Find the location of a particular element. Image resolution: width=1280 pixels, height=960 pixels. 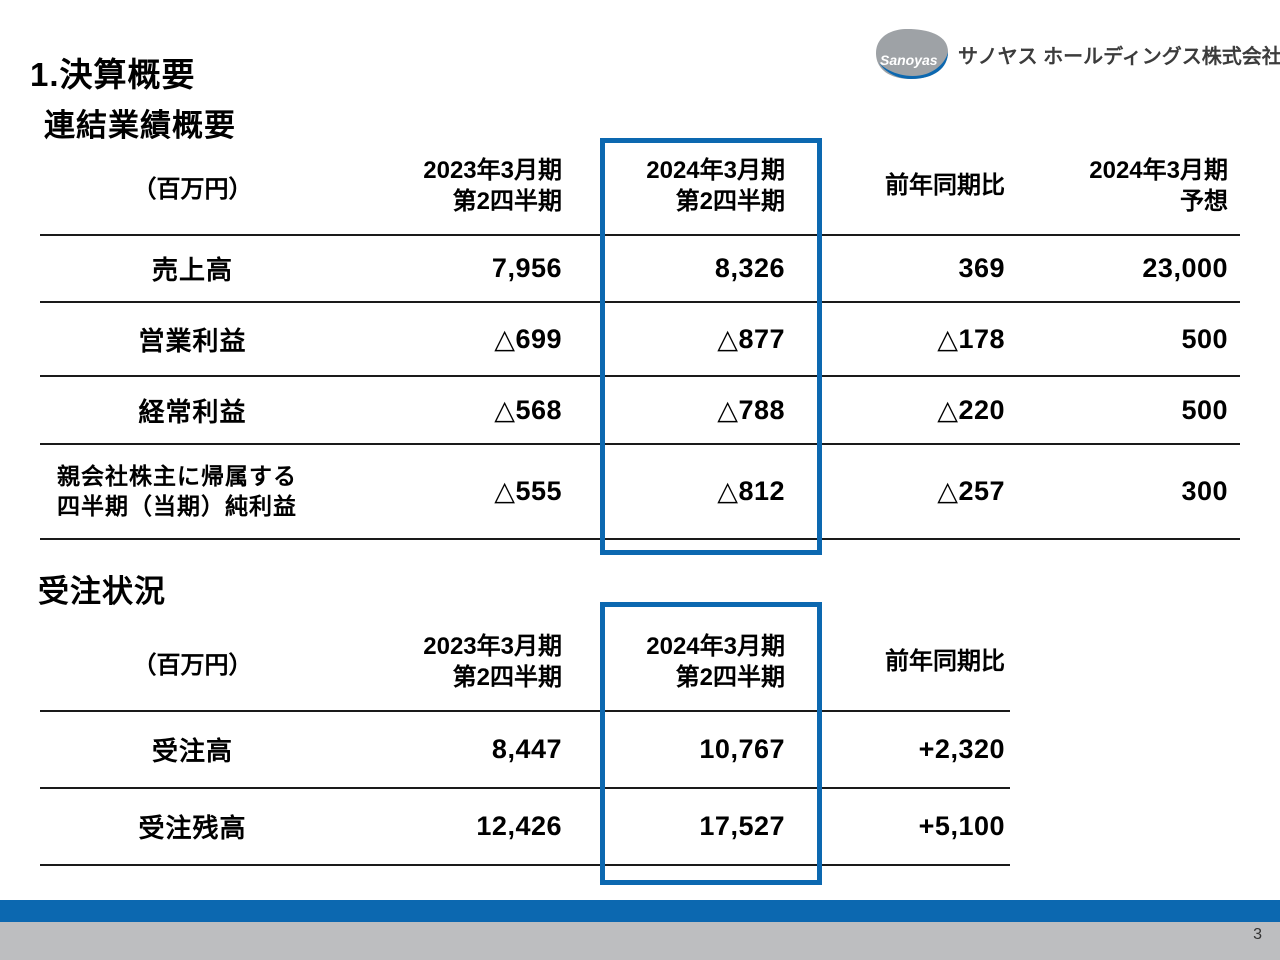

logo-wordmark: Sanoyas is located at coordinates (909, 60).